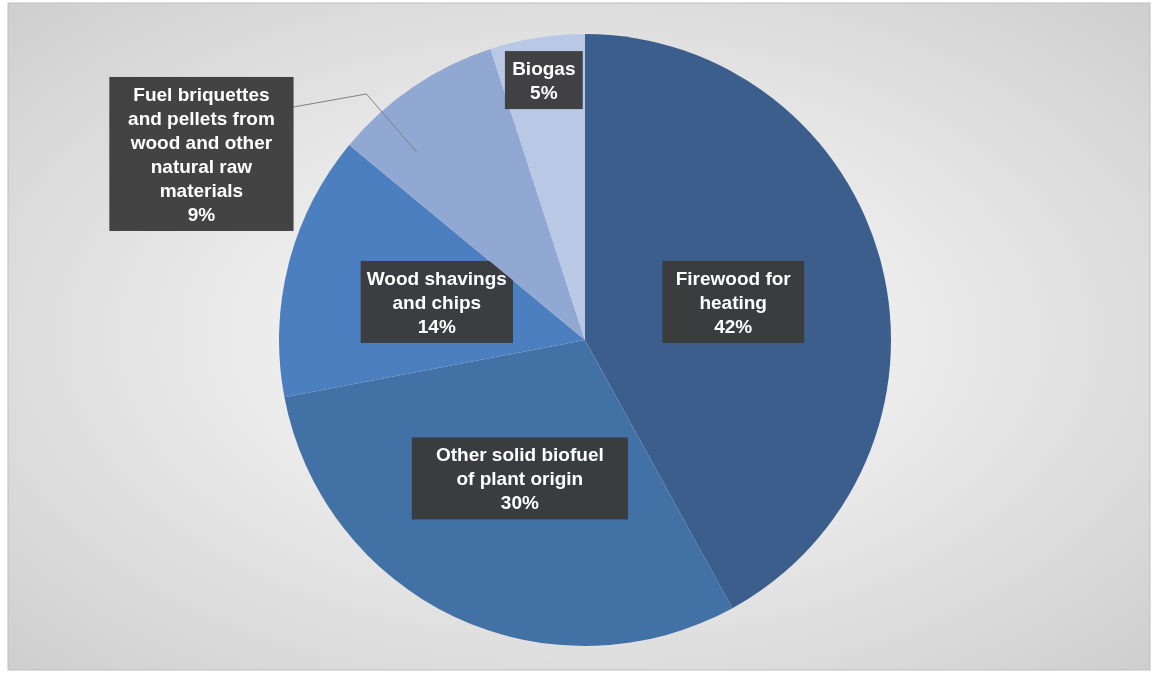 Image resolution: width=1158 pixels, height=675 pixels. What do you see at coordinates (201, 214) in the screenshot?
I see `data-label: 9%` at bounding box center [201, 214].